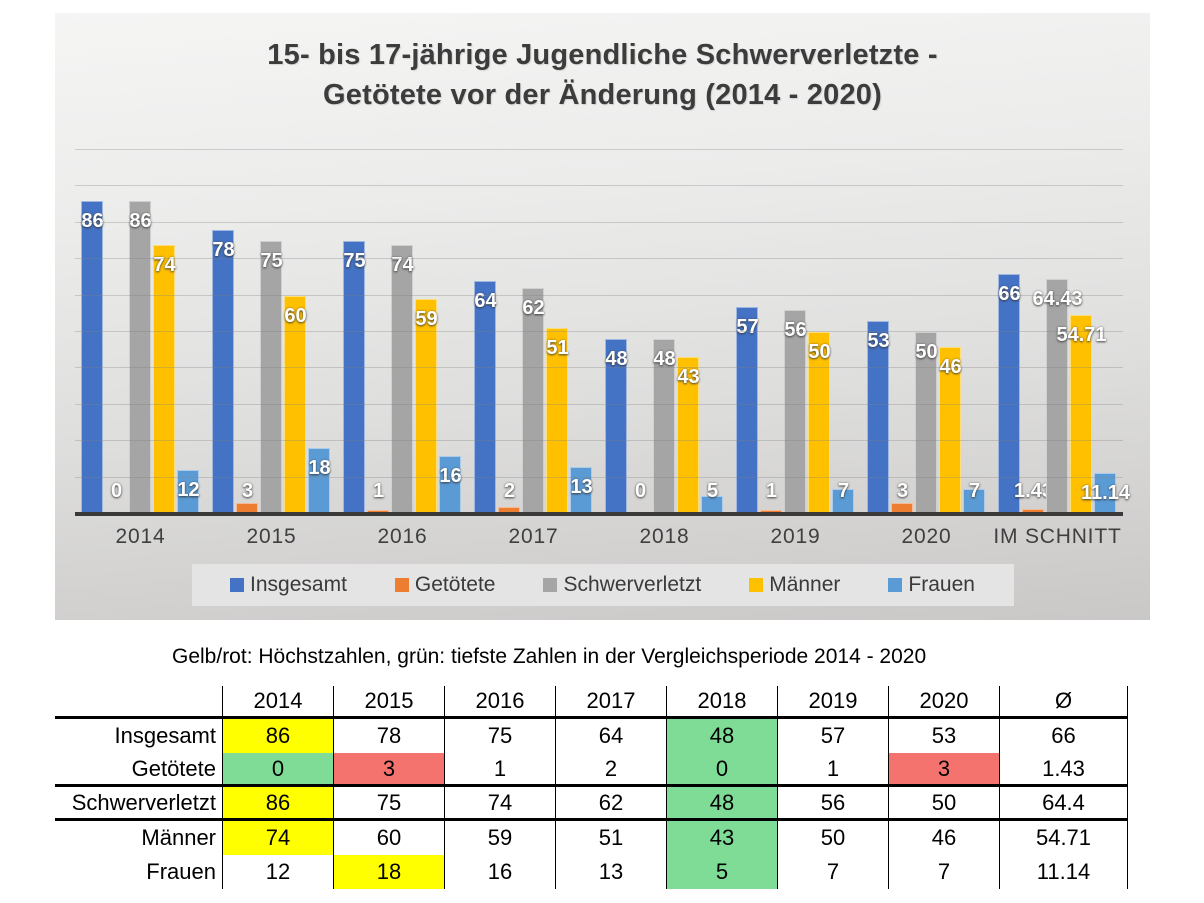 The image size is (1204, 903). Describe the element at coordinates (943, 702) in the screenshot. I see `table-header-cell: 2020` at that location.